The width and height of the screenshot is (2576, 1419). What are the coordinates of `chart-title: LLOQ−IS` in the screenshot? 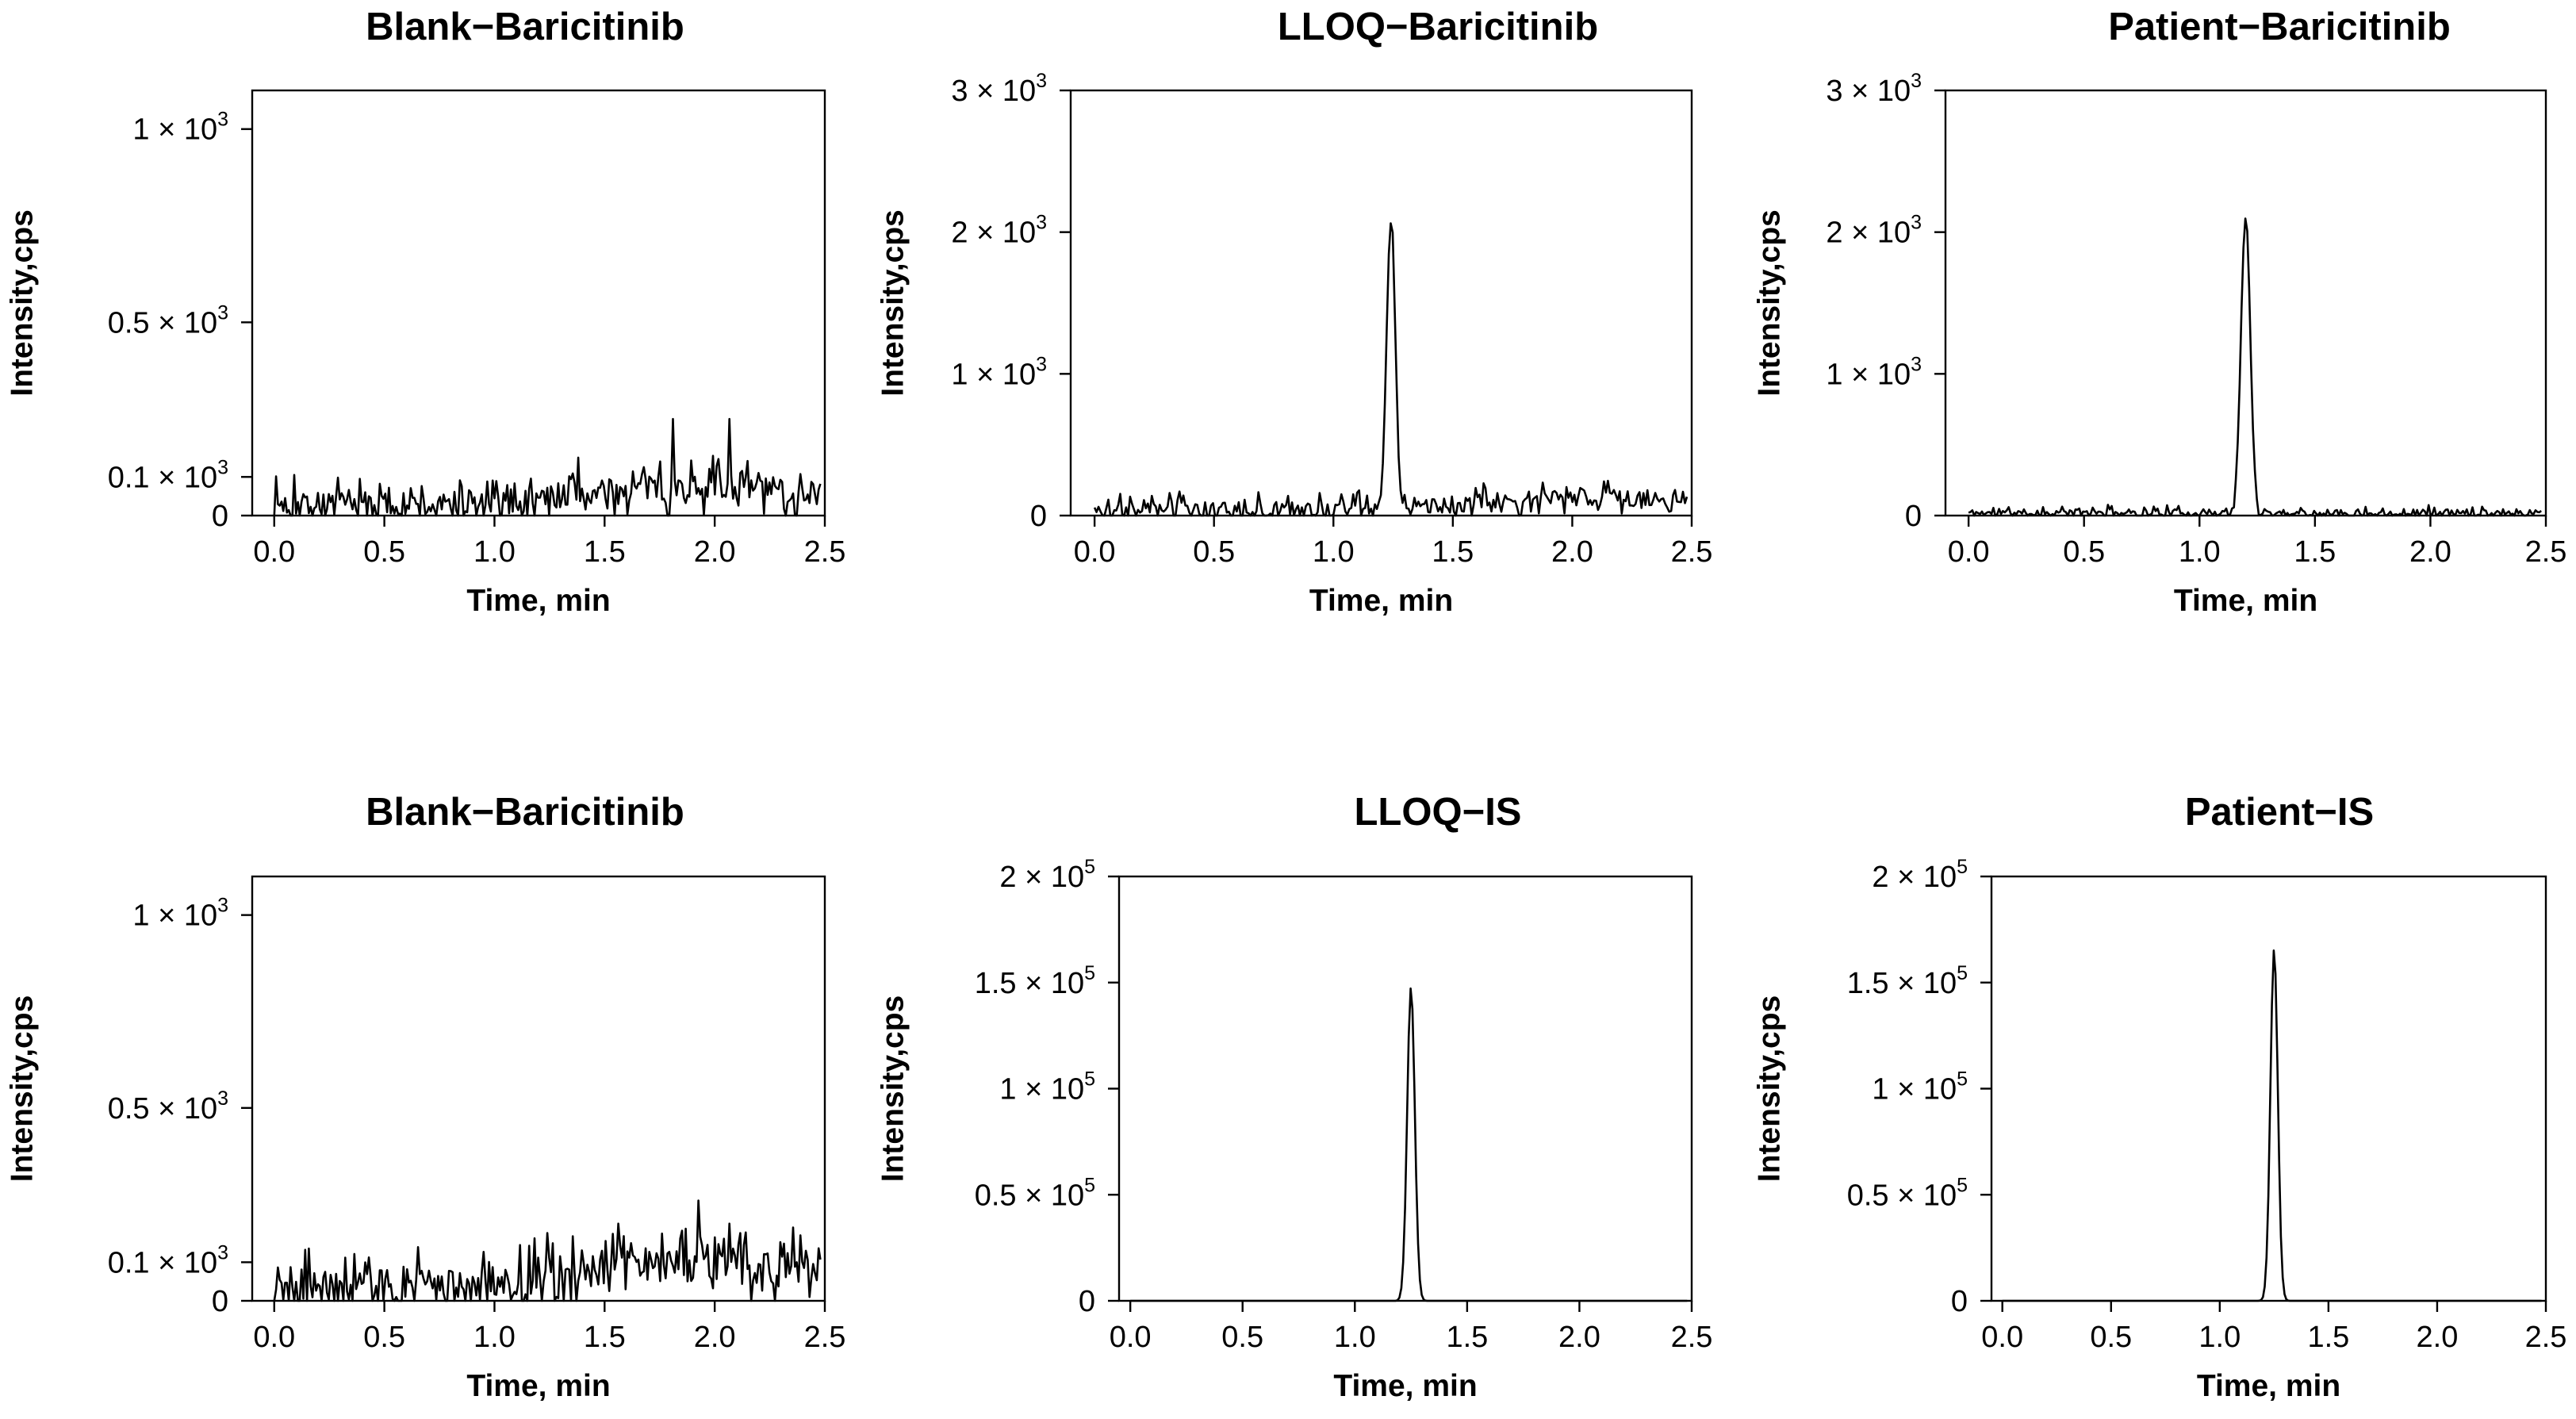 It's located at (1437, 812).